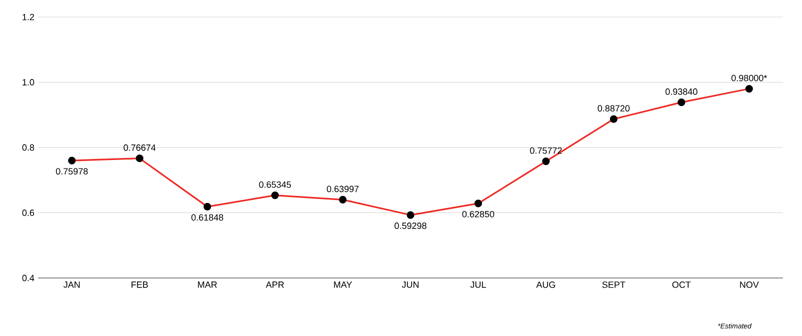 Image resolution: width=802 pixels, height=336 pixels. Describe the element at coordinates (28, 147) in the screenshot. I see `y-tick-label: 0.8` at that location.